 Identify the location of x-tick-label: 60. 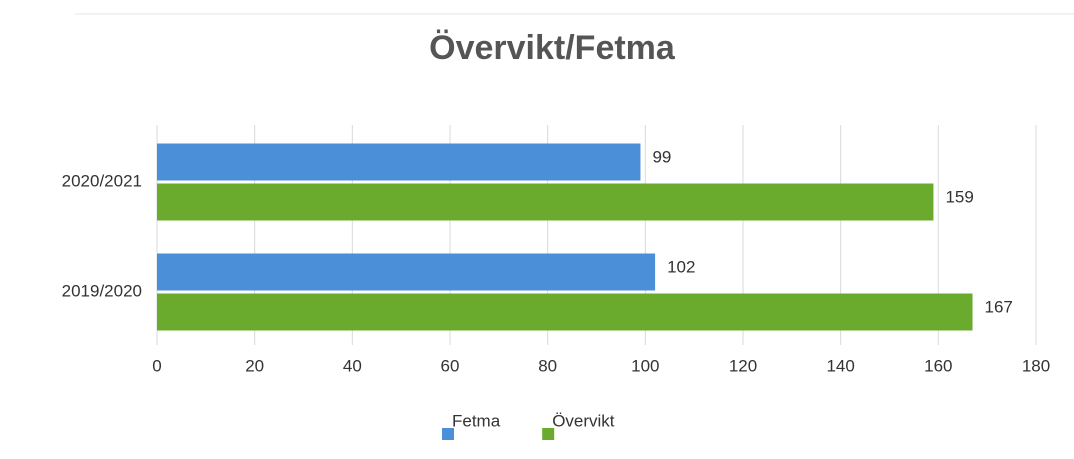
(450, 365).